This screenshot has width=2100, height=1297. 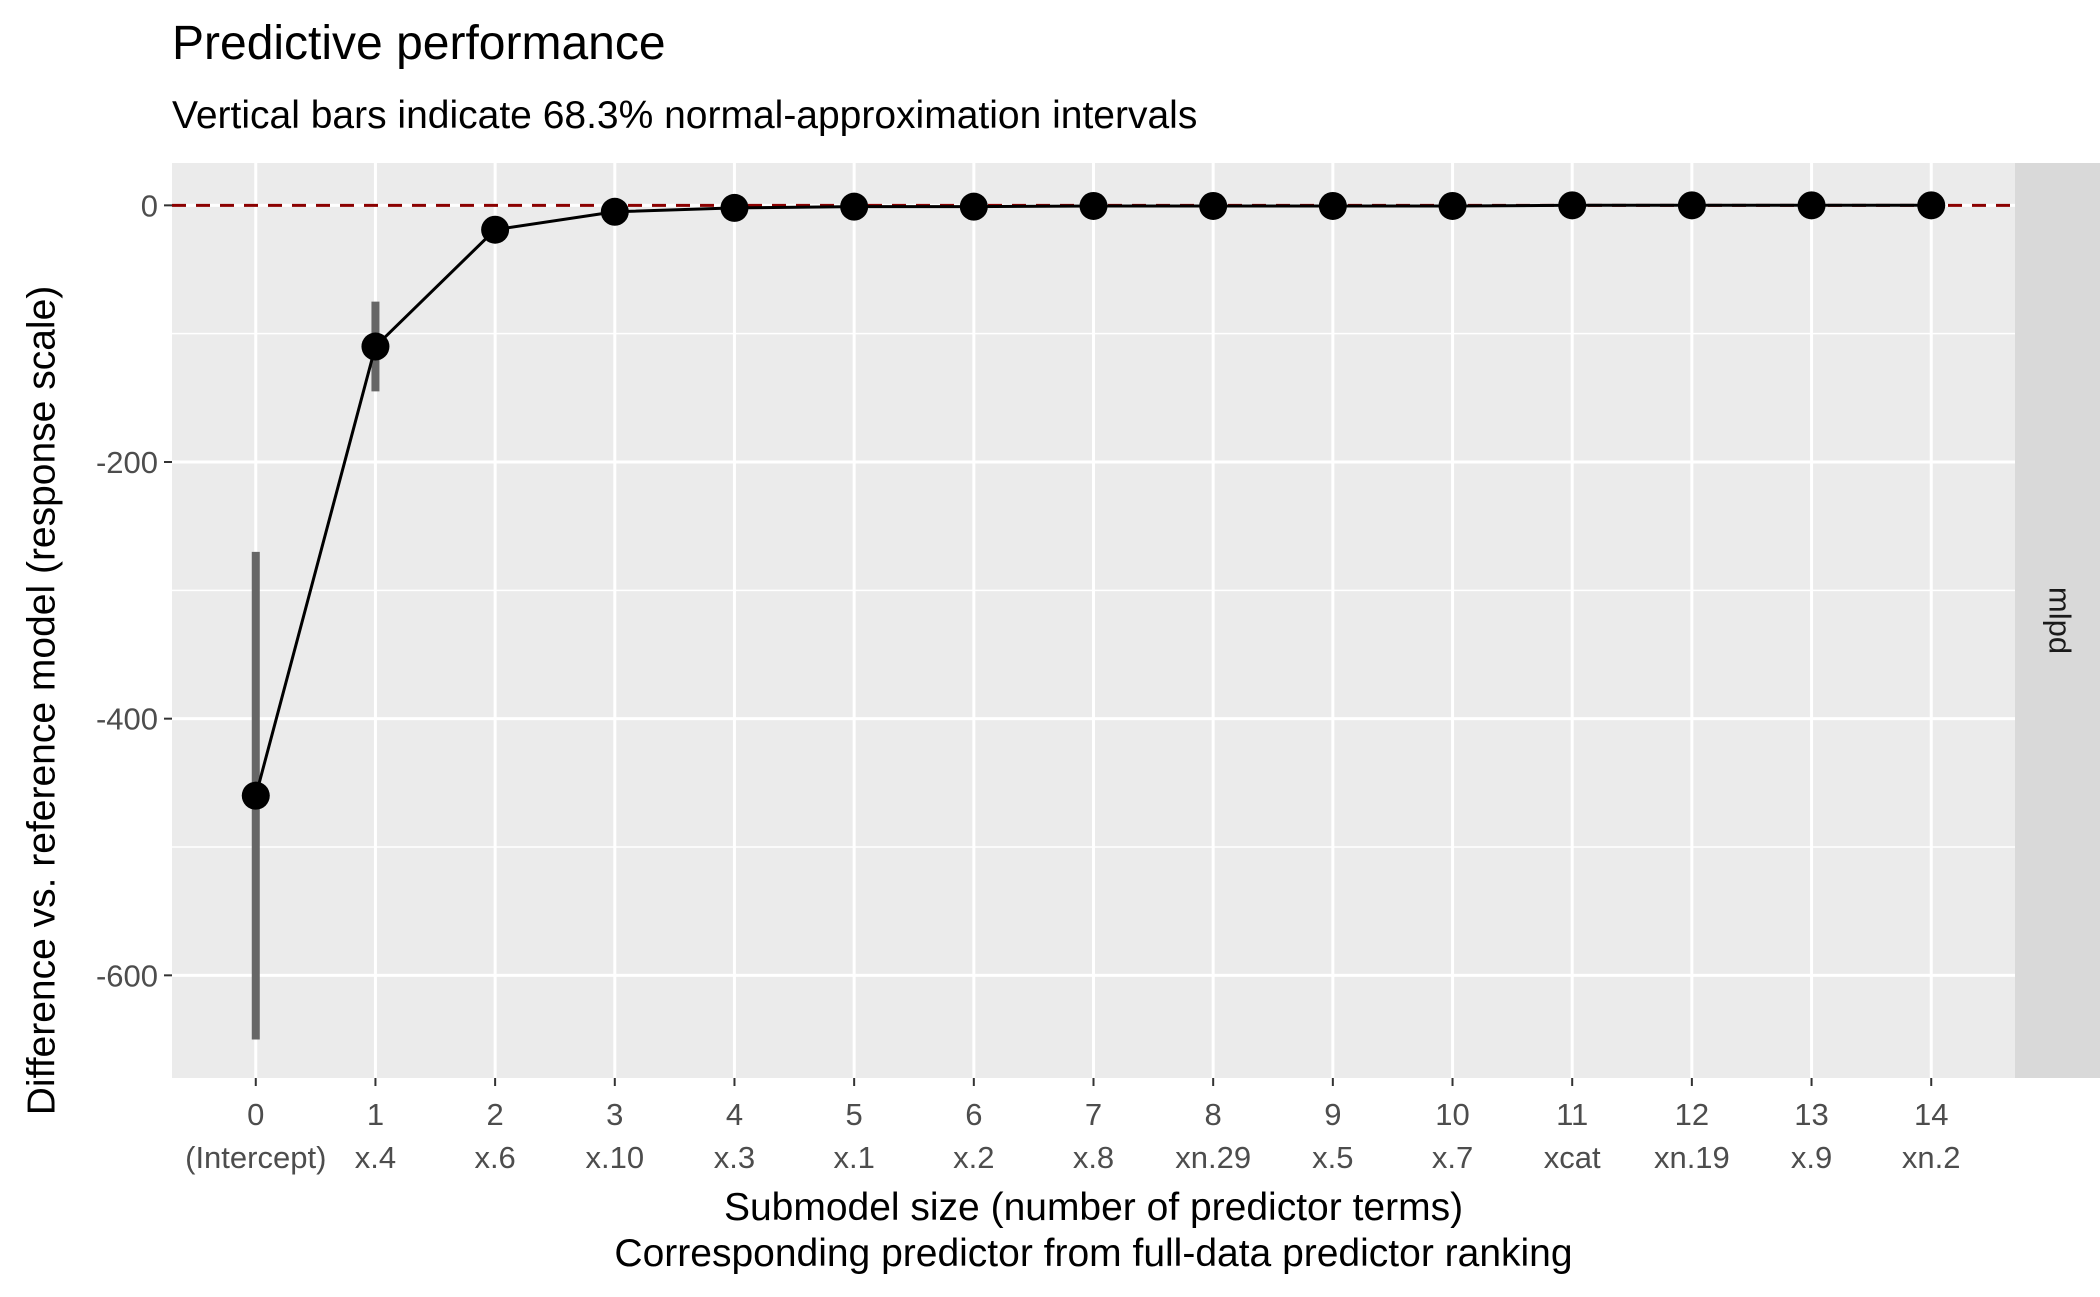 I want to click on x-tick-label: 6, so click(x=973, y=1114).